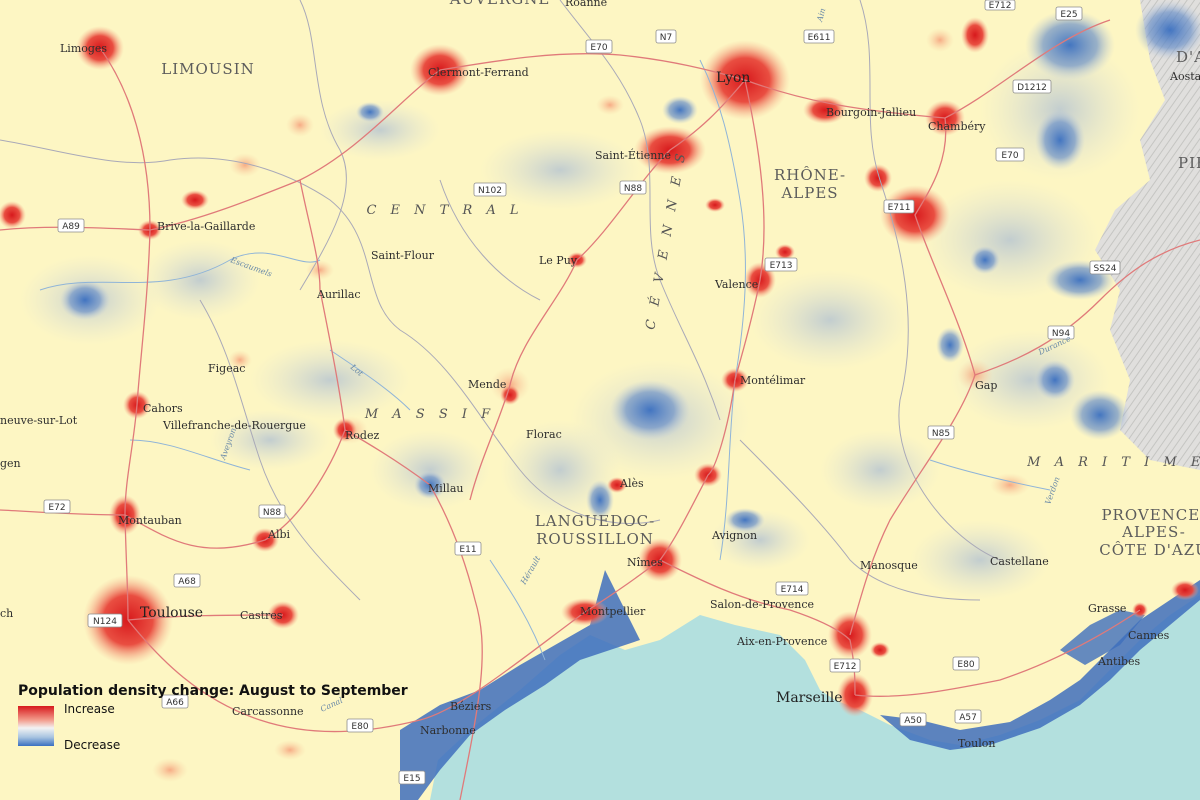 The height and width of the screenshot is (800, 1200). What do you see at coordinates (89, 709) in the screenshot?
I see `legend-increase-label: Increase` at bounding box center [89, 709].